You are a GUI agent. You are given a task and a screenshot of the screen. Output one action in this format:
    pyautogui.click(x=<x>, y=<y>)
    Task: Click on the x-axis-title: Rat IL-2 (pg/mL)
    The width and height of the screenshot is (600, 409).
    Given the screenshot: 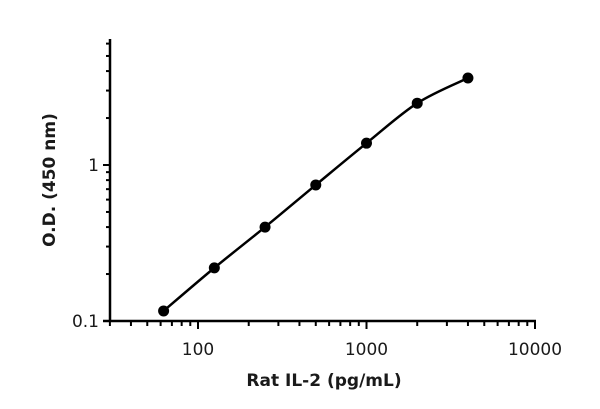 What is the action you would take?
    pyautogui.click(x=323, y=381)
    